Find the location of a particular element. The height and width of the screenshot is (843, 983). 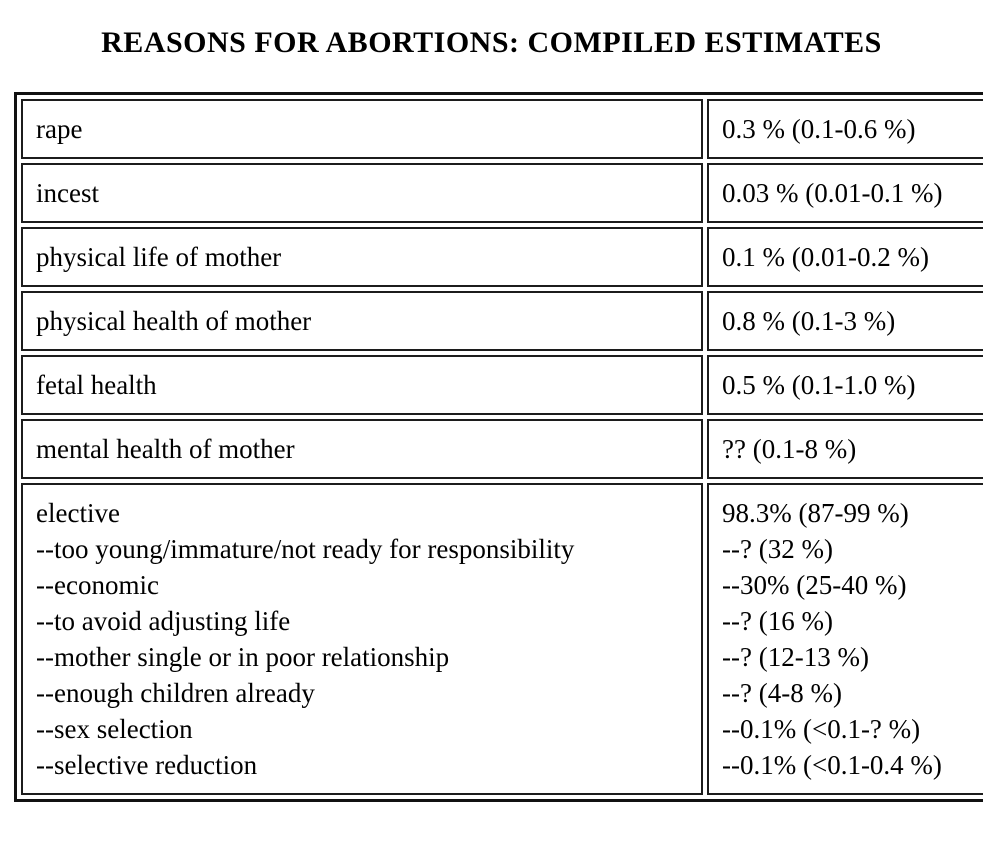

table-row: mental health of mother ?? (0.1-8 %) is located at coordinates (502, 449).